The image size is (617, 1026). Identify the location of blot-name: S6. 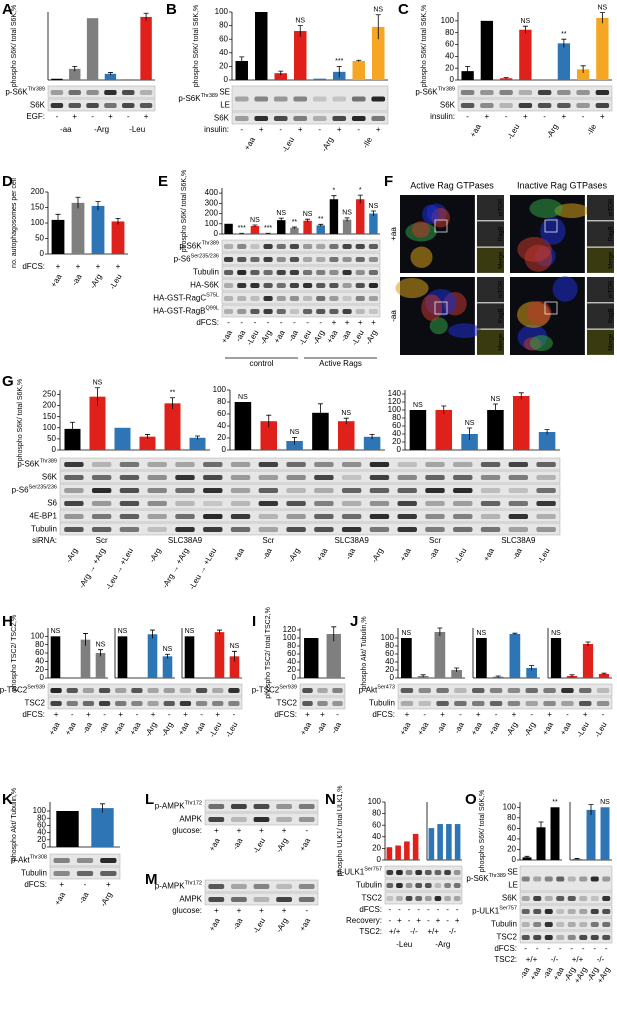
(52, 503).